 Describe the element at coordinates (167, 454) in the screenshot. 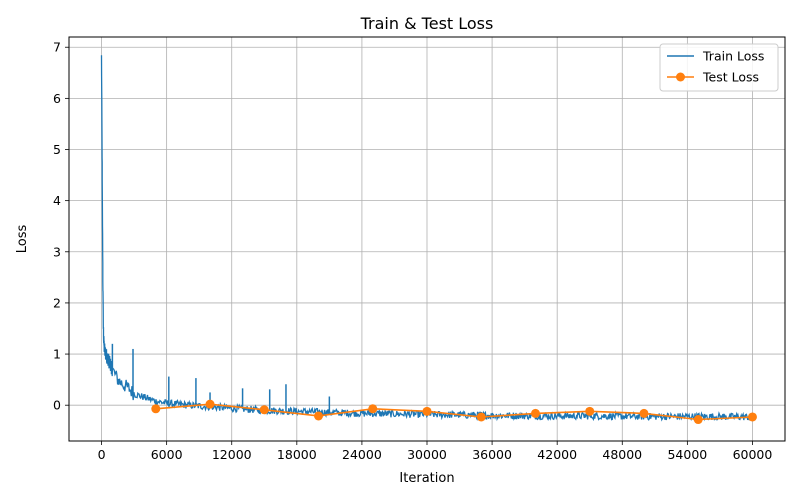

I see `x-tick-label: 6000` at that location.